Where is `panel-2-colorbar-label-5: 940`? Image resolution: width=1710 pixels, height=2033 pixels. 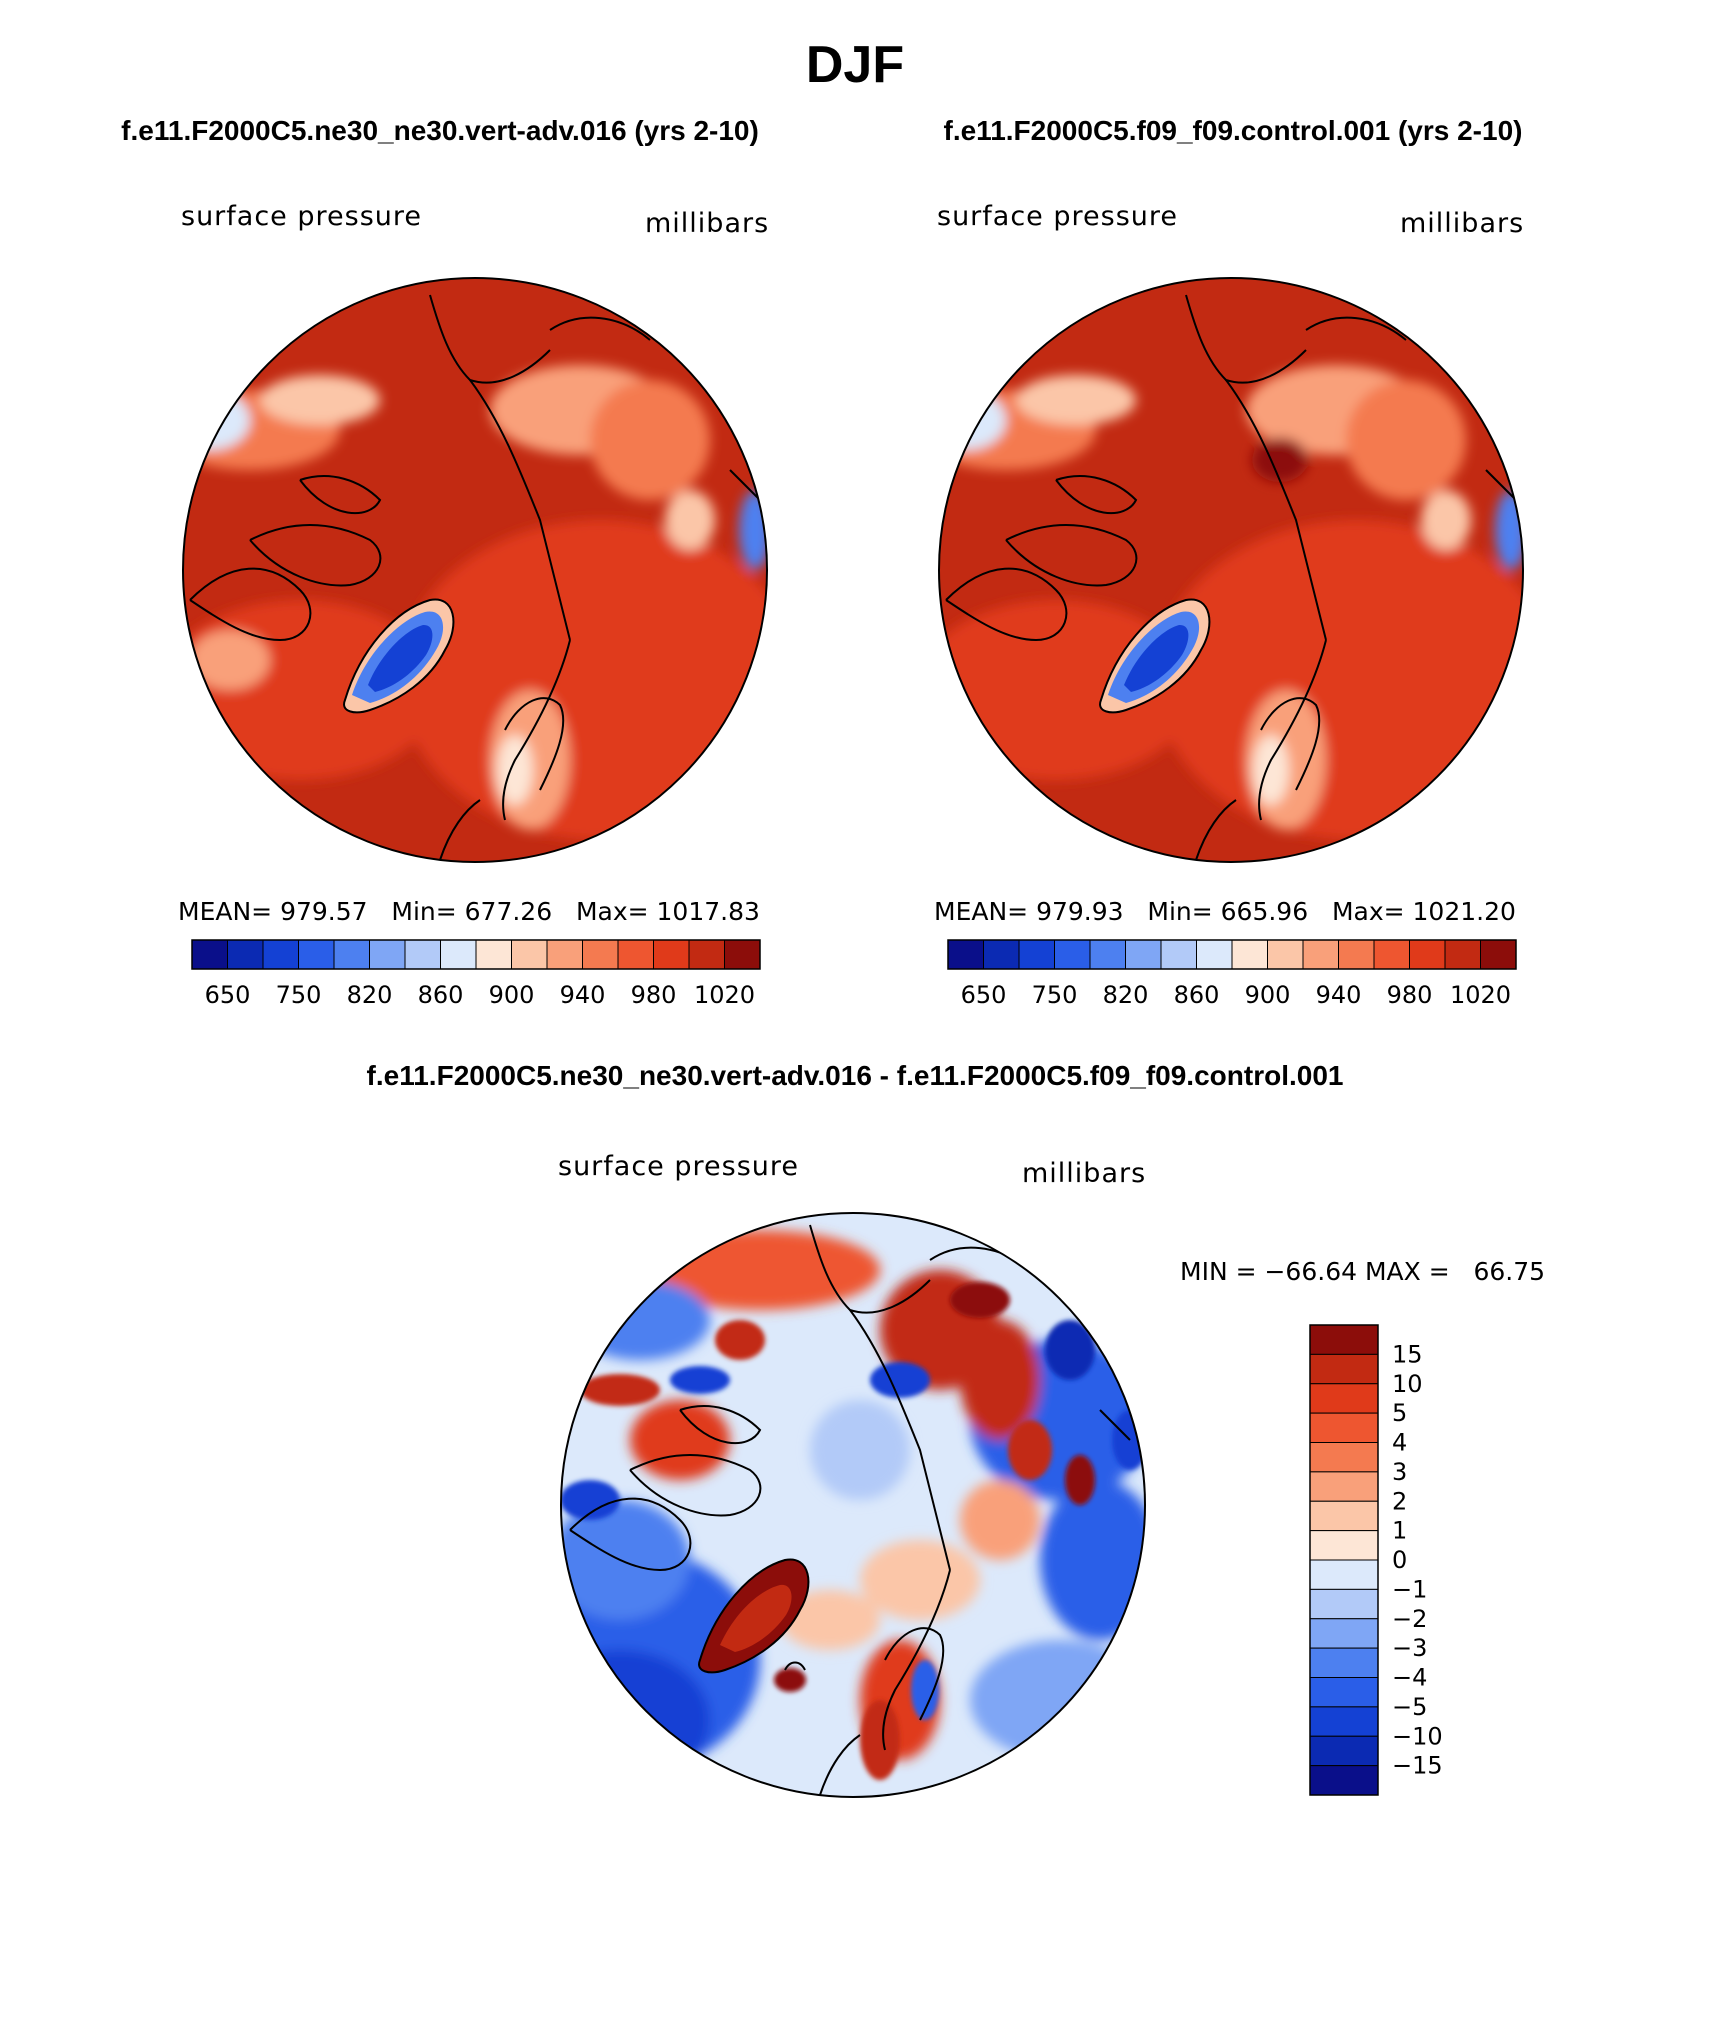 panel-2-colorbar-label-5: 940 is located at coordinates (1339, 995).